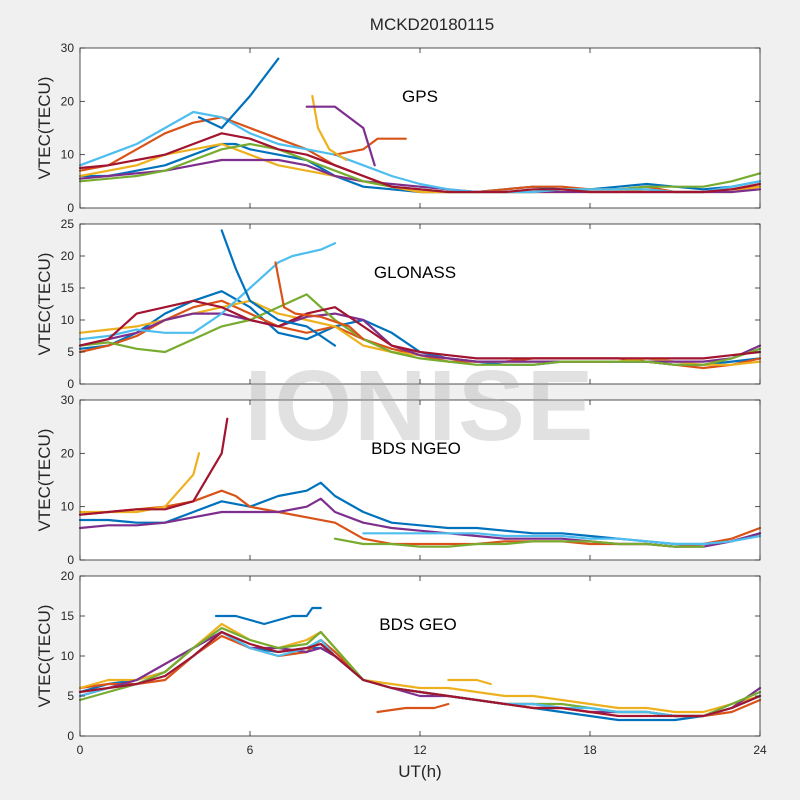 This screenshot has width=800, height=800. I want to click on x-tick-label: 24, so click(760, 750).